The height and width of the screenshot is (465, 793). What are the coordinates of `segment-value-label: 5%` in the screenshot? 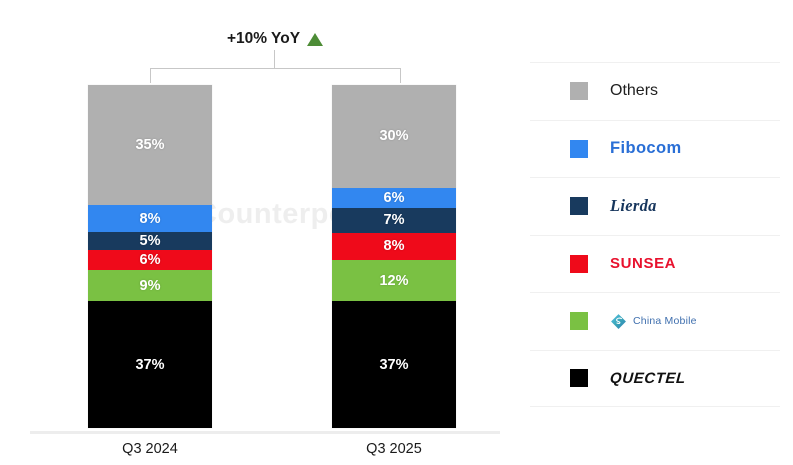 It's located at (150, 241).